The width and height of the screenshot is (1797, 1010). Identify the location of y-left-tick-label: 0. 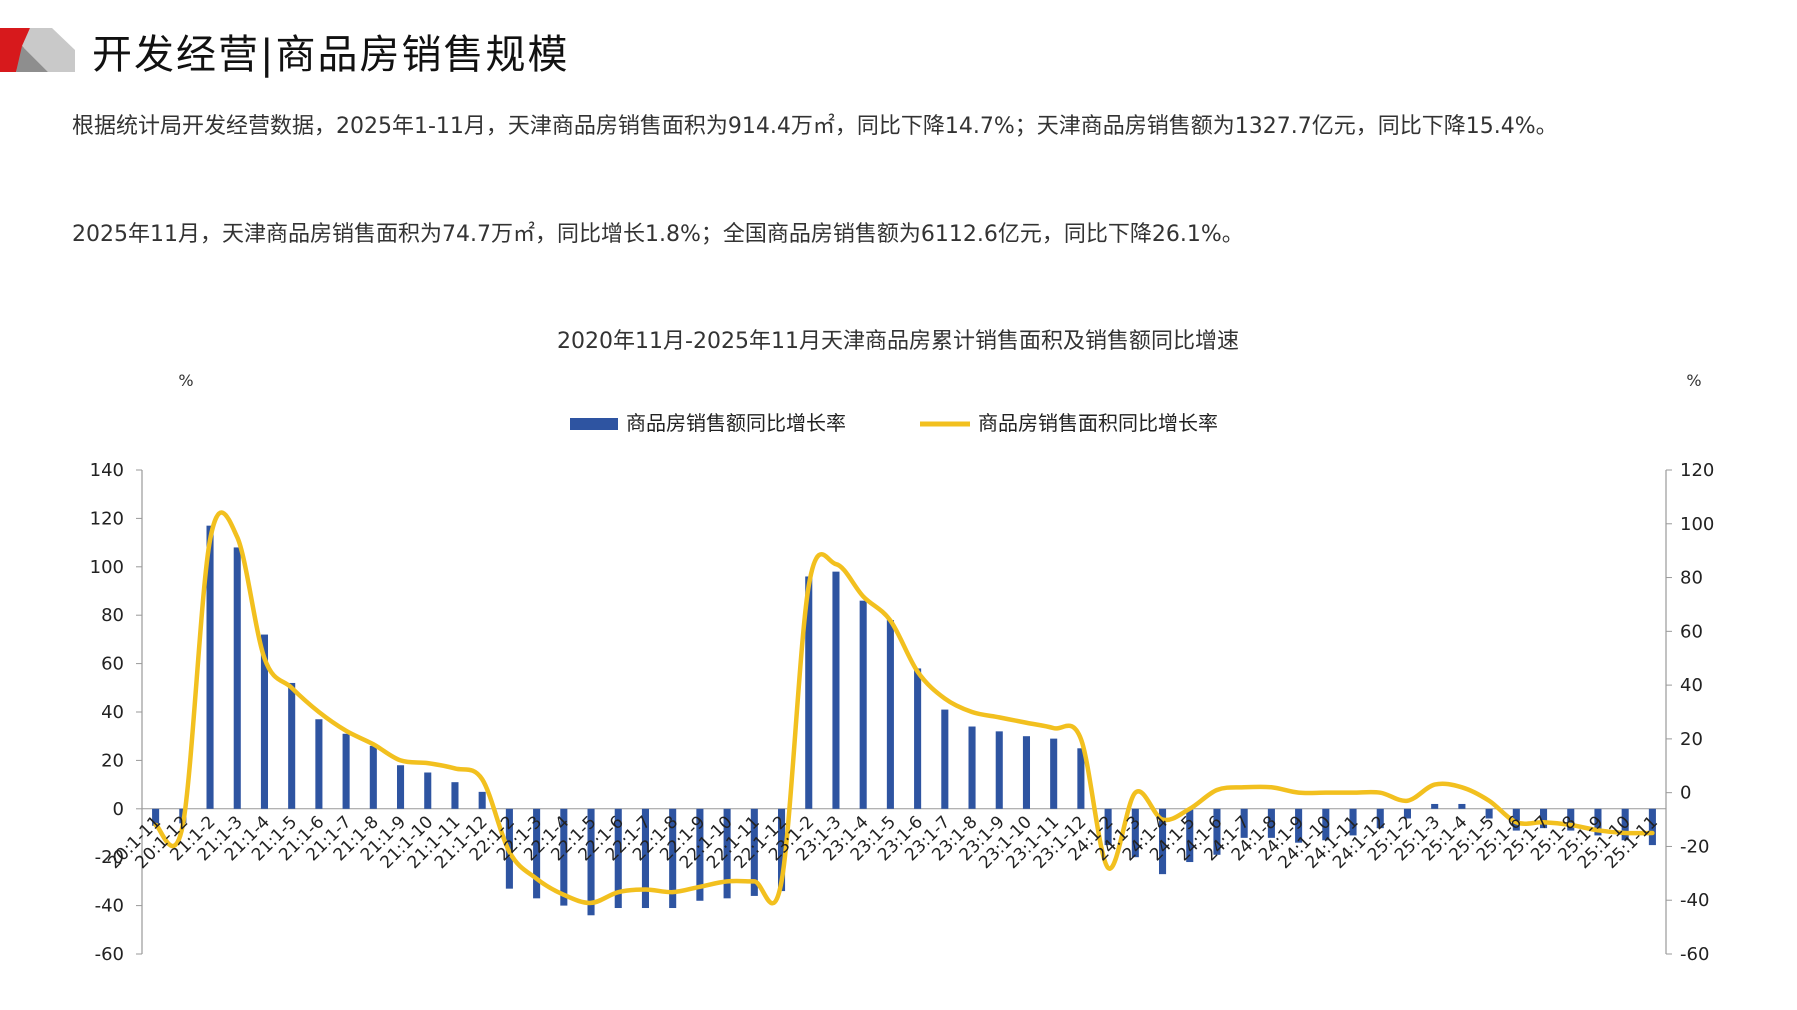
(118, 809).